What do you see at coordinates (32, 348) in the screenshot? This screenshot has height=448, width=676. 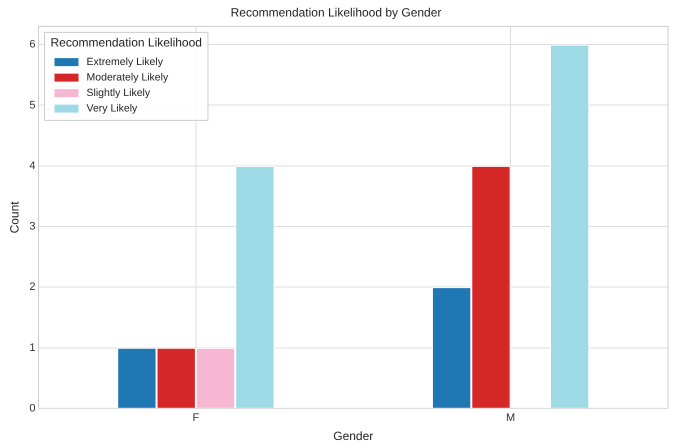 I see `y-tick-label: 1` at bounding box center [32, 348].